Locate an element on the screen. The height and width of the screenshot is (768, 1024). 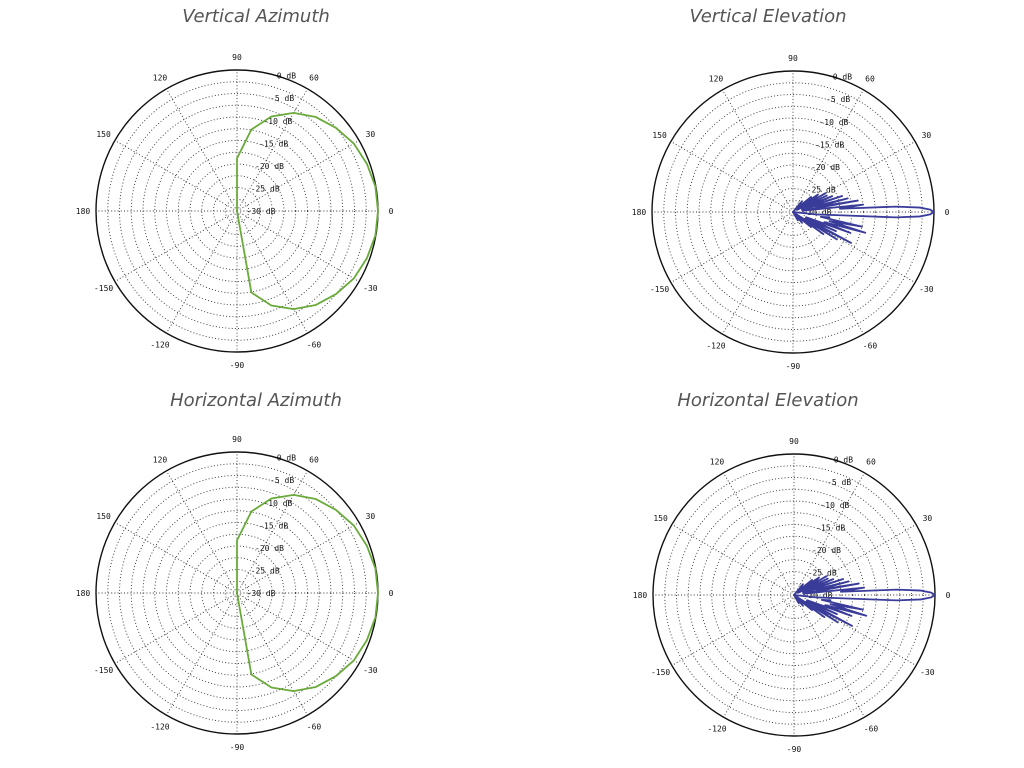
angle-tick-label: -30 is located at coordinates (370, 670).